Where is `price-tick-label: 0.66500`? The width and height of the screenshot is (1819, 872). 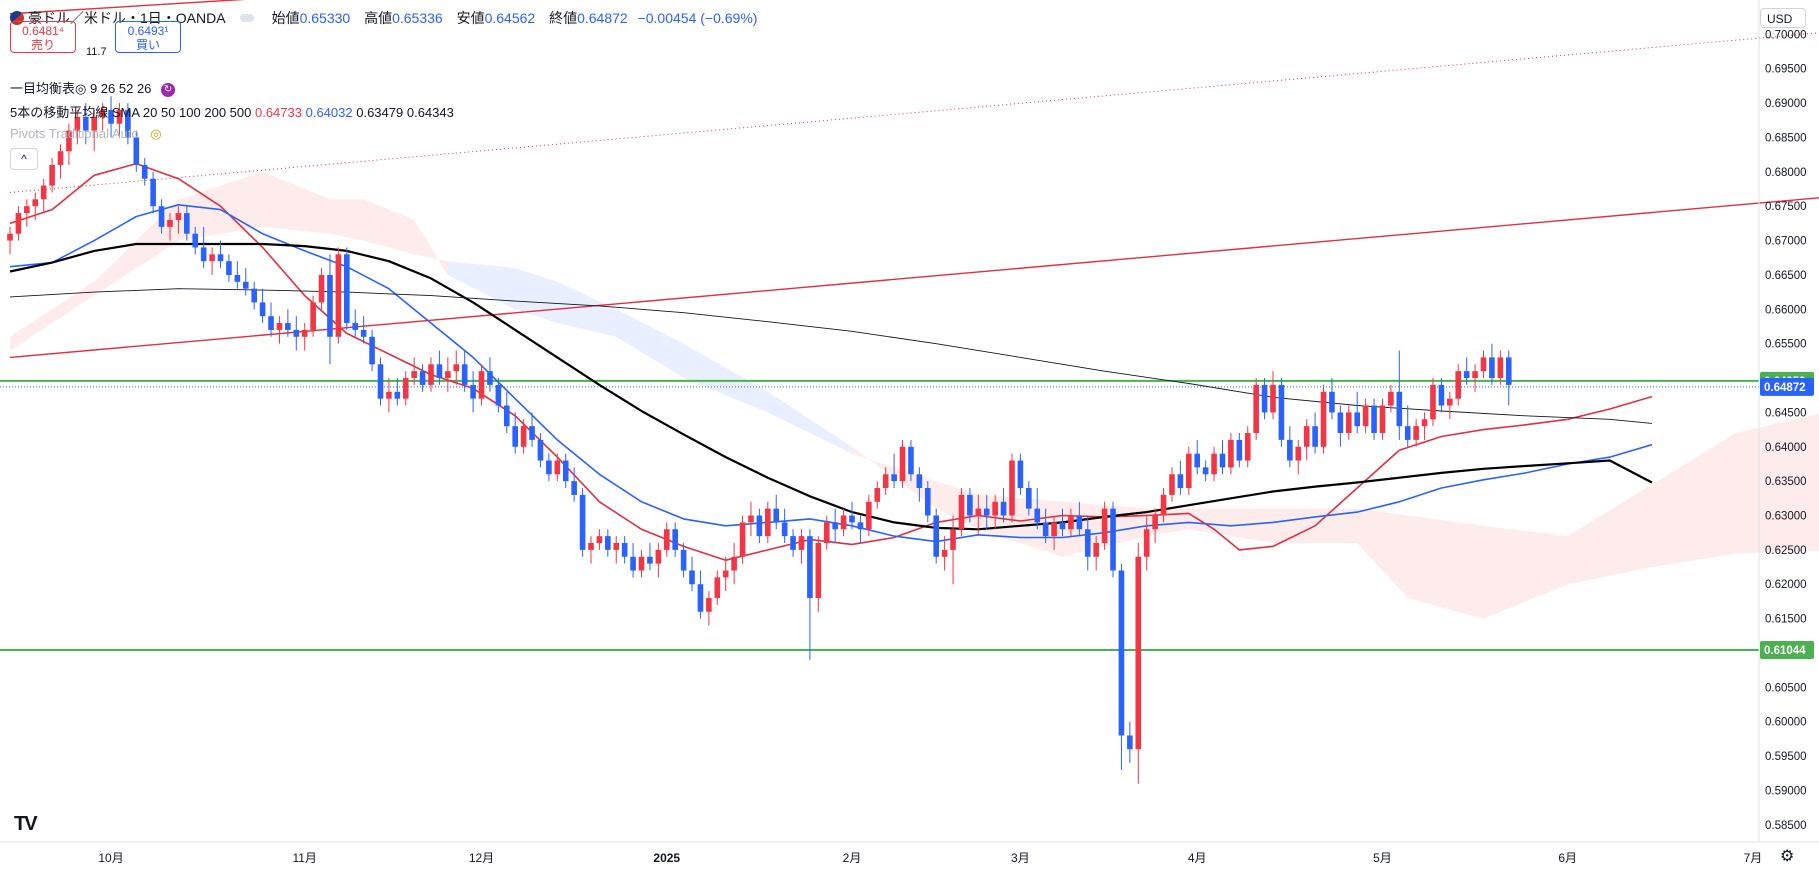
price-tick-label: 0.66500 is located at coordinates (1786, 276).